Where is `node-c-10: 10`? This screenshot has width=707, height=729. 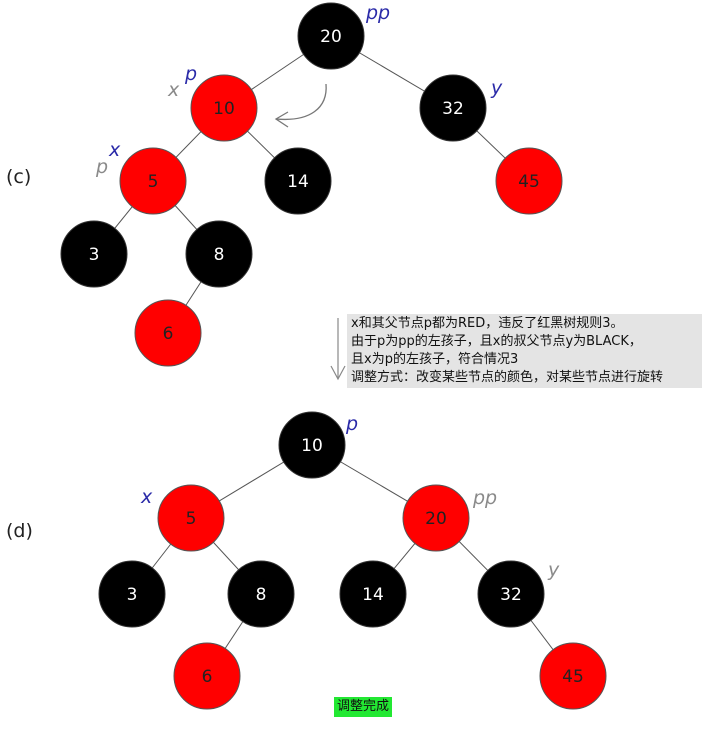 node-c-10: 10 is located at coordinates (224, 108).